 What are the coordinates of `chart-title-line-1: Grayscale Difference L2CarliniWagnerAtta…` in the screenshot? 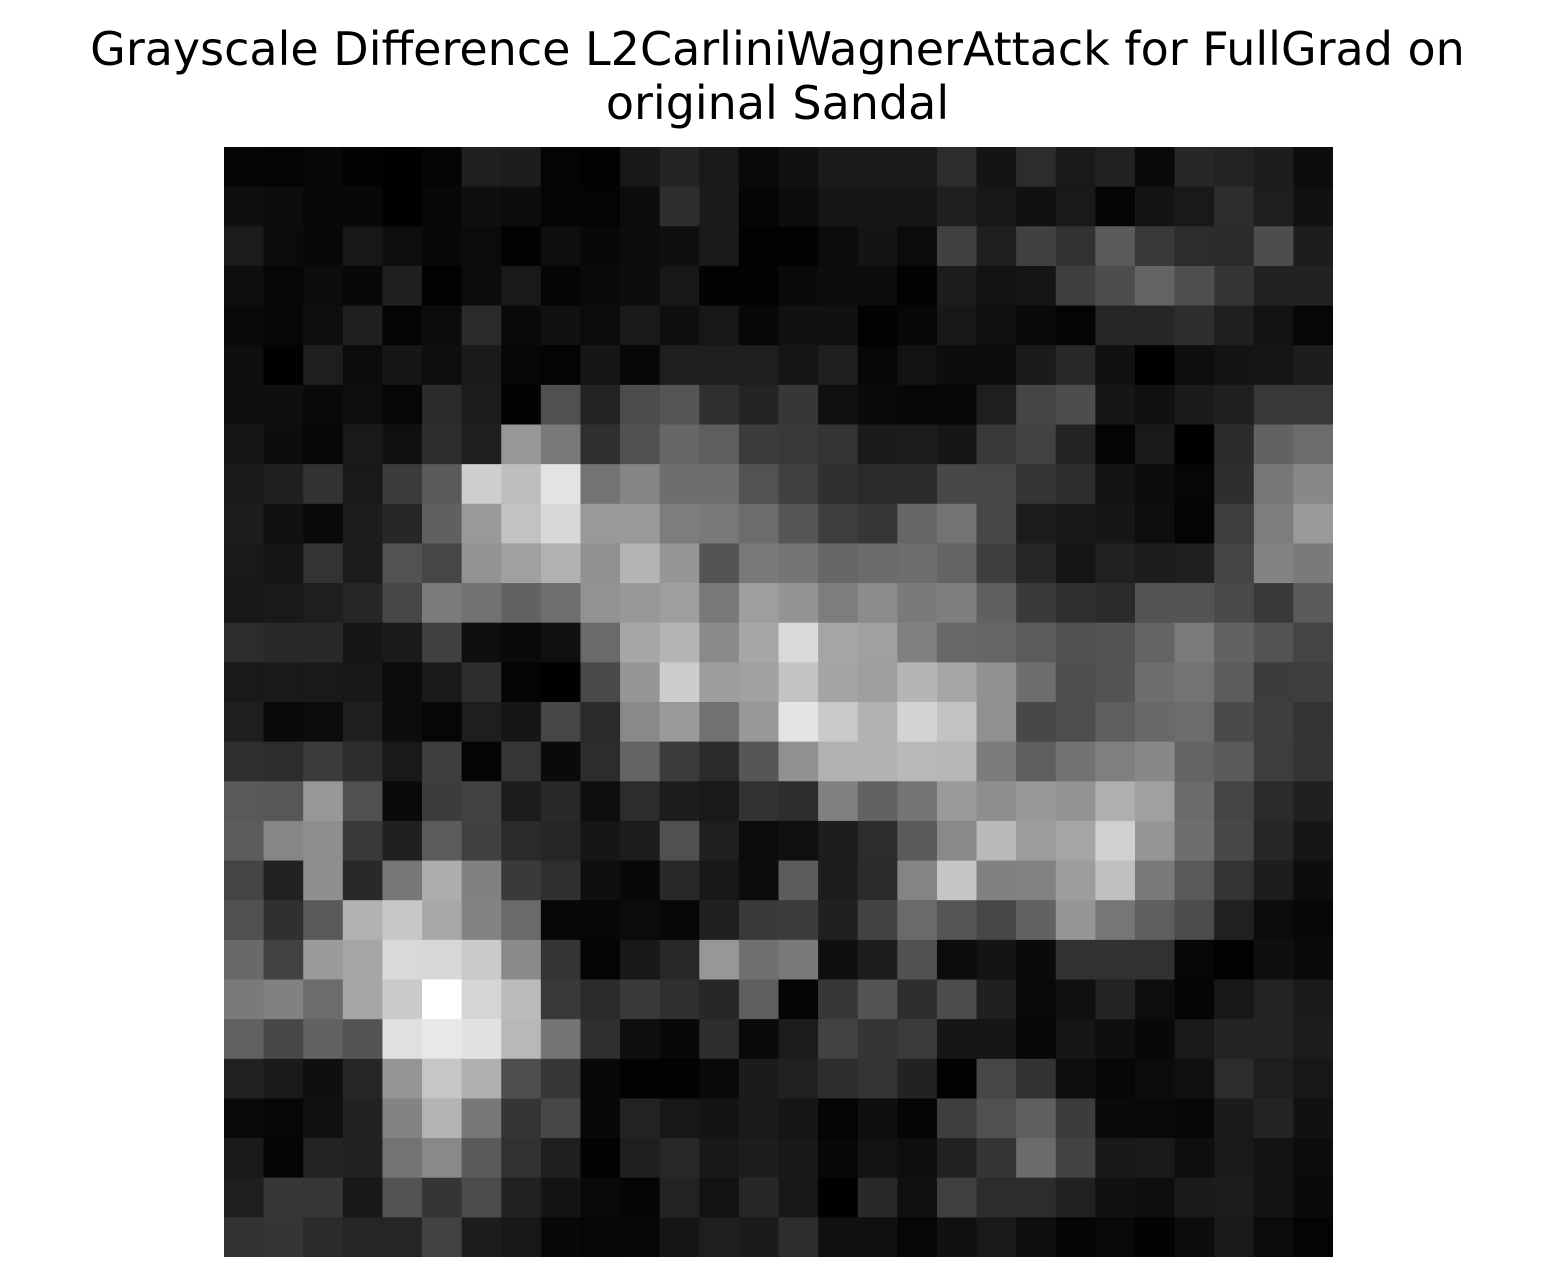 It's located at (777, 49).